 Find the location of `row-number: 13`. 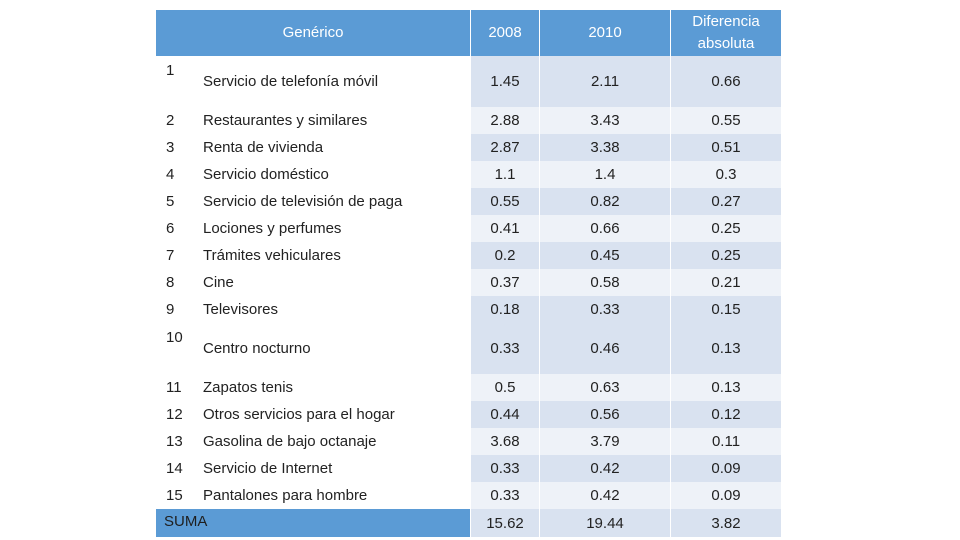

row-number: 13 is located at coordinates (178, 441).